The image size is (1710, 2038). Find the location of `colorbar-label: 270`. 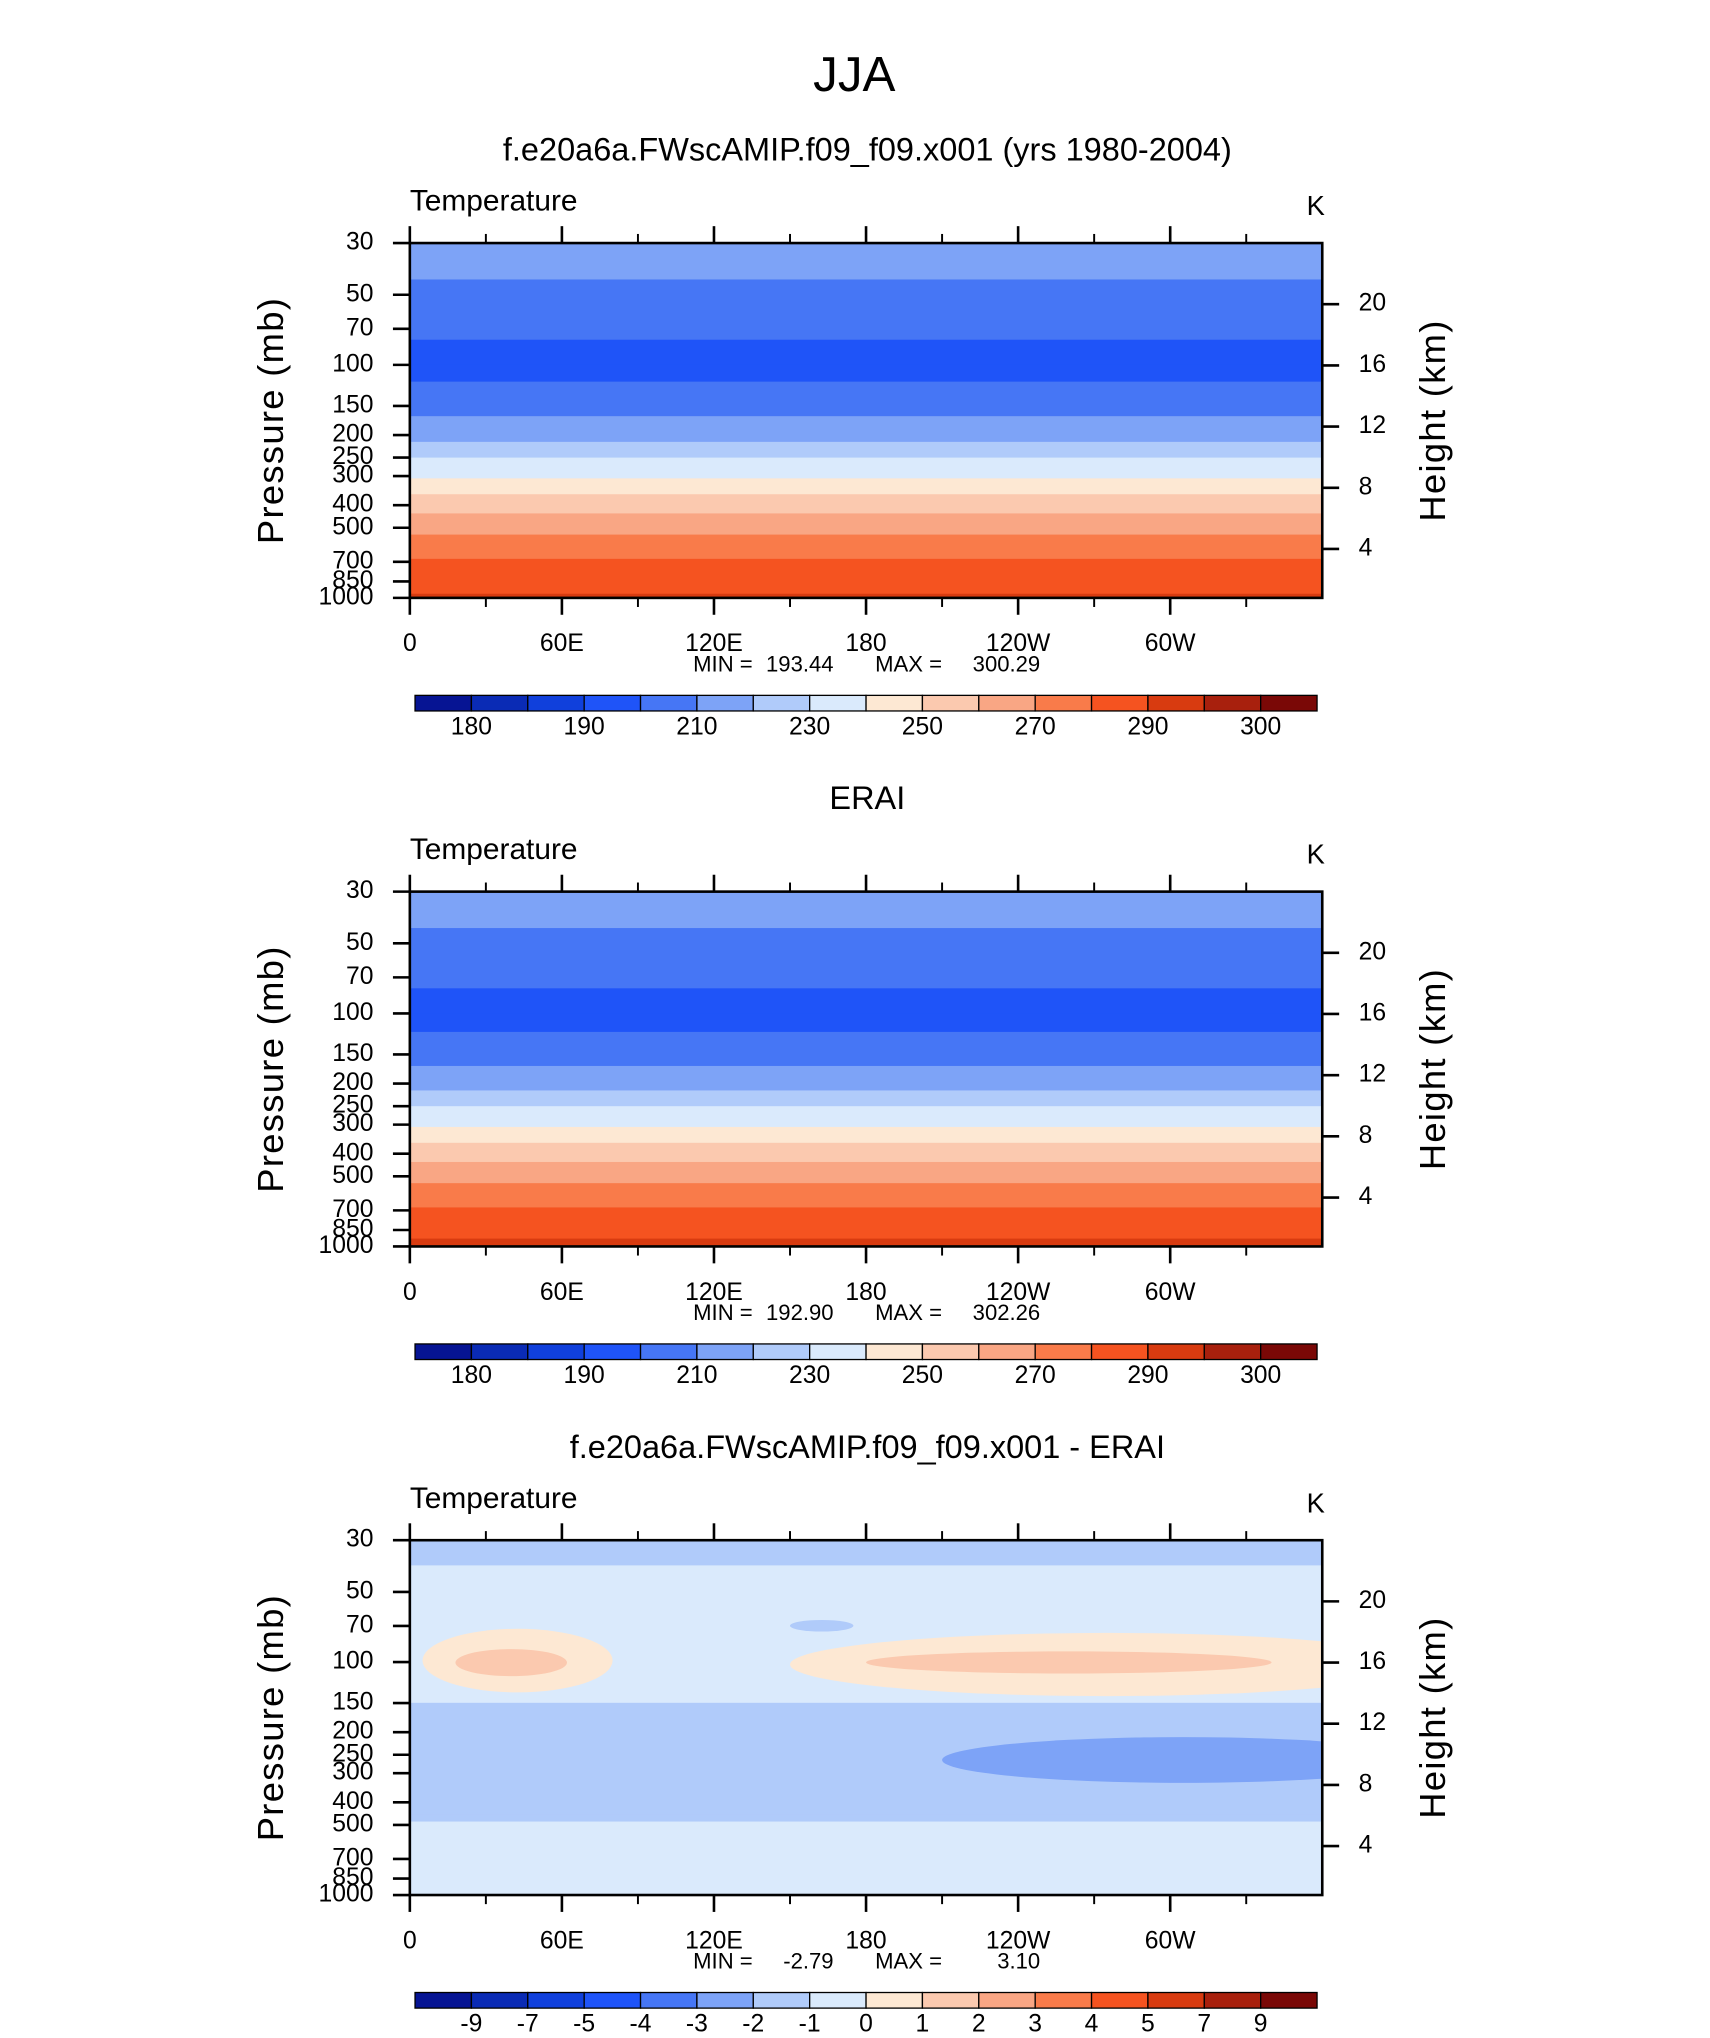

colorbar-label: 270 is located at coordinates (1035, 726).